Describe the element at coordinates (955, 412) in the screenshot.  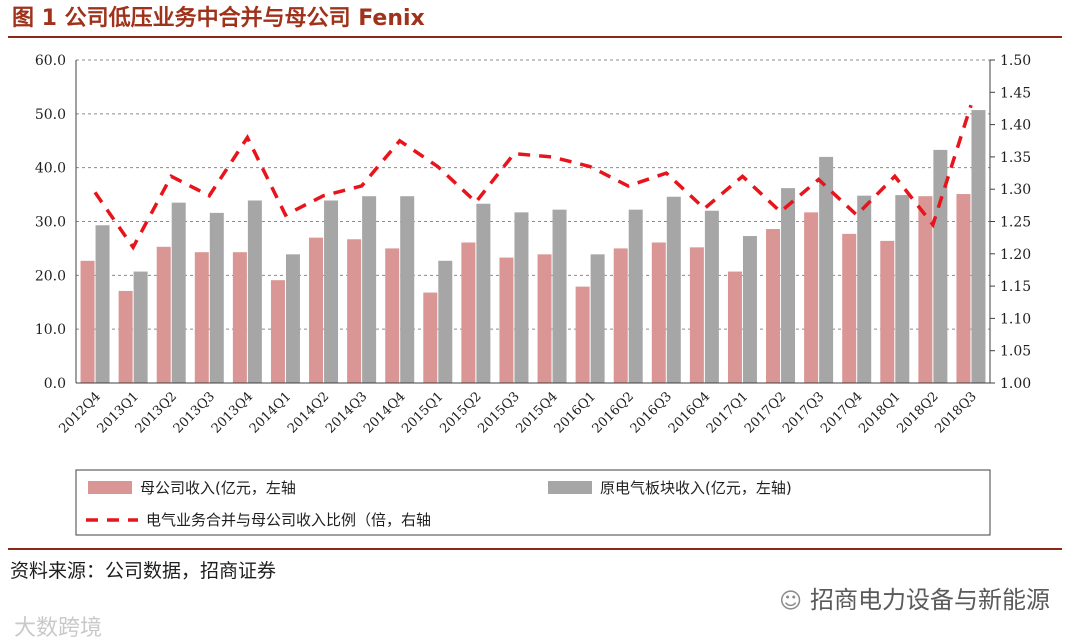
I see `x-tick-label: 2018Q3` at that location.